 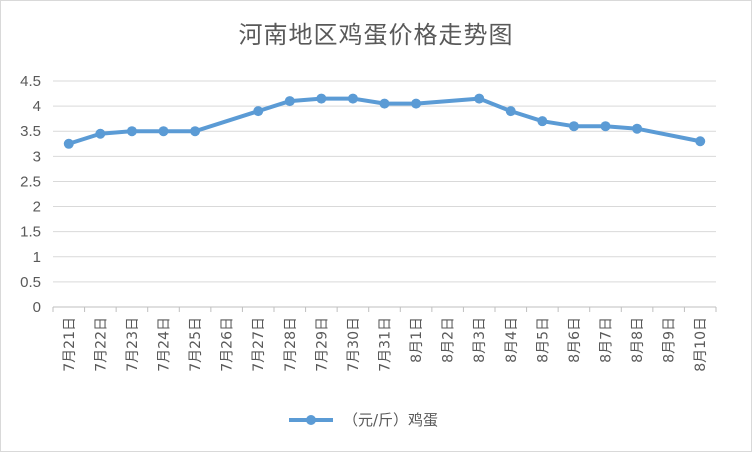 What do you see at coordinates (259, 344) in the screenshot?
I see `x-tick-label: 7月27日` at bounding box center [259, 344].